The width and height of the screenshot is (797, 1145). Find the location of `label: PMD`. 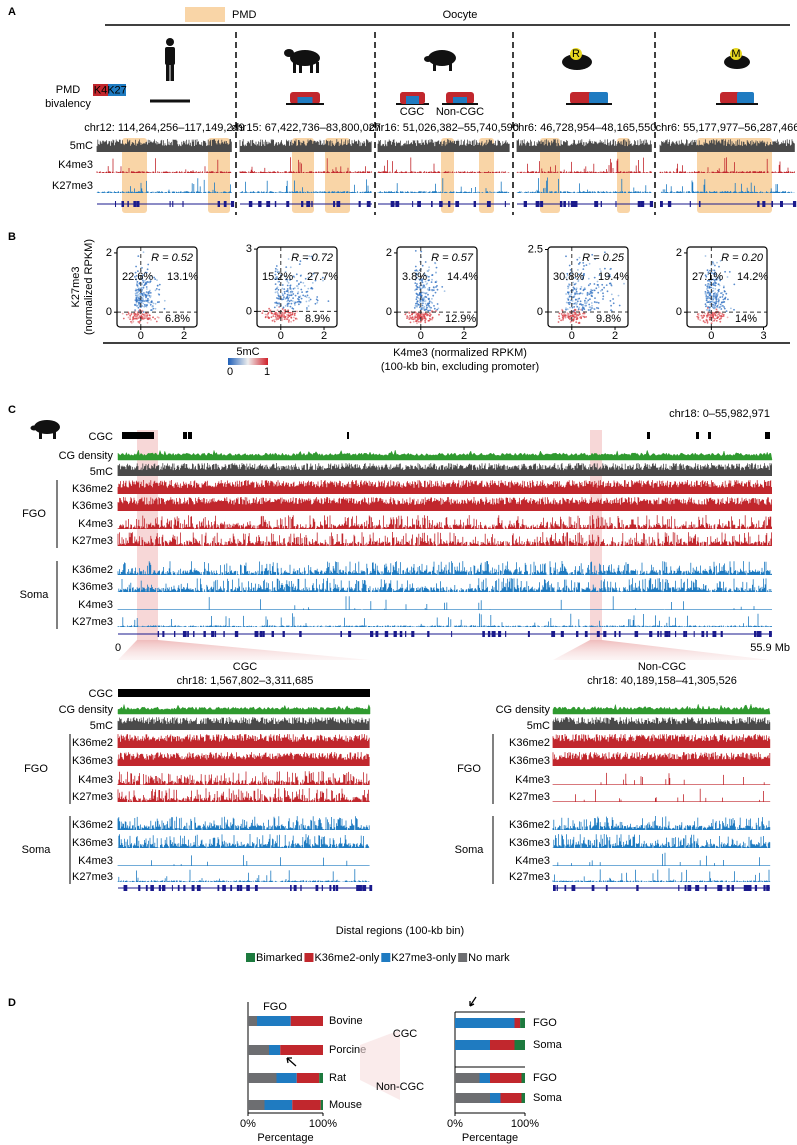

label: PMD is located at coordinates (244, 15).